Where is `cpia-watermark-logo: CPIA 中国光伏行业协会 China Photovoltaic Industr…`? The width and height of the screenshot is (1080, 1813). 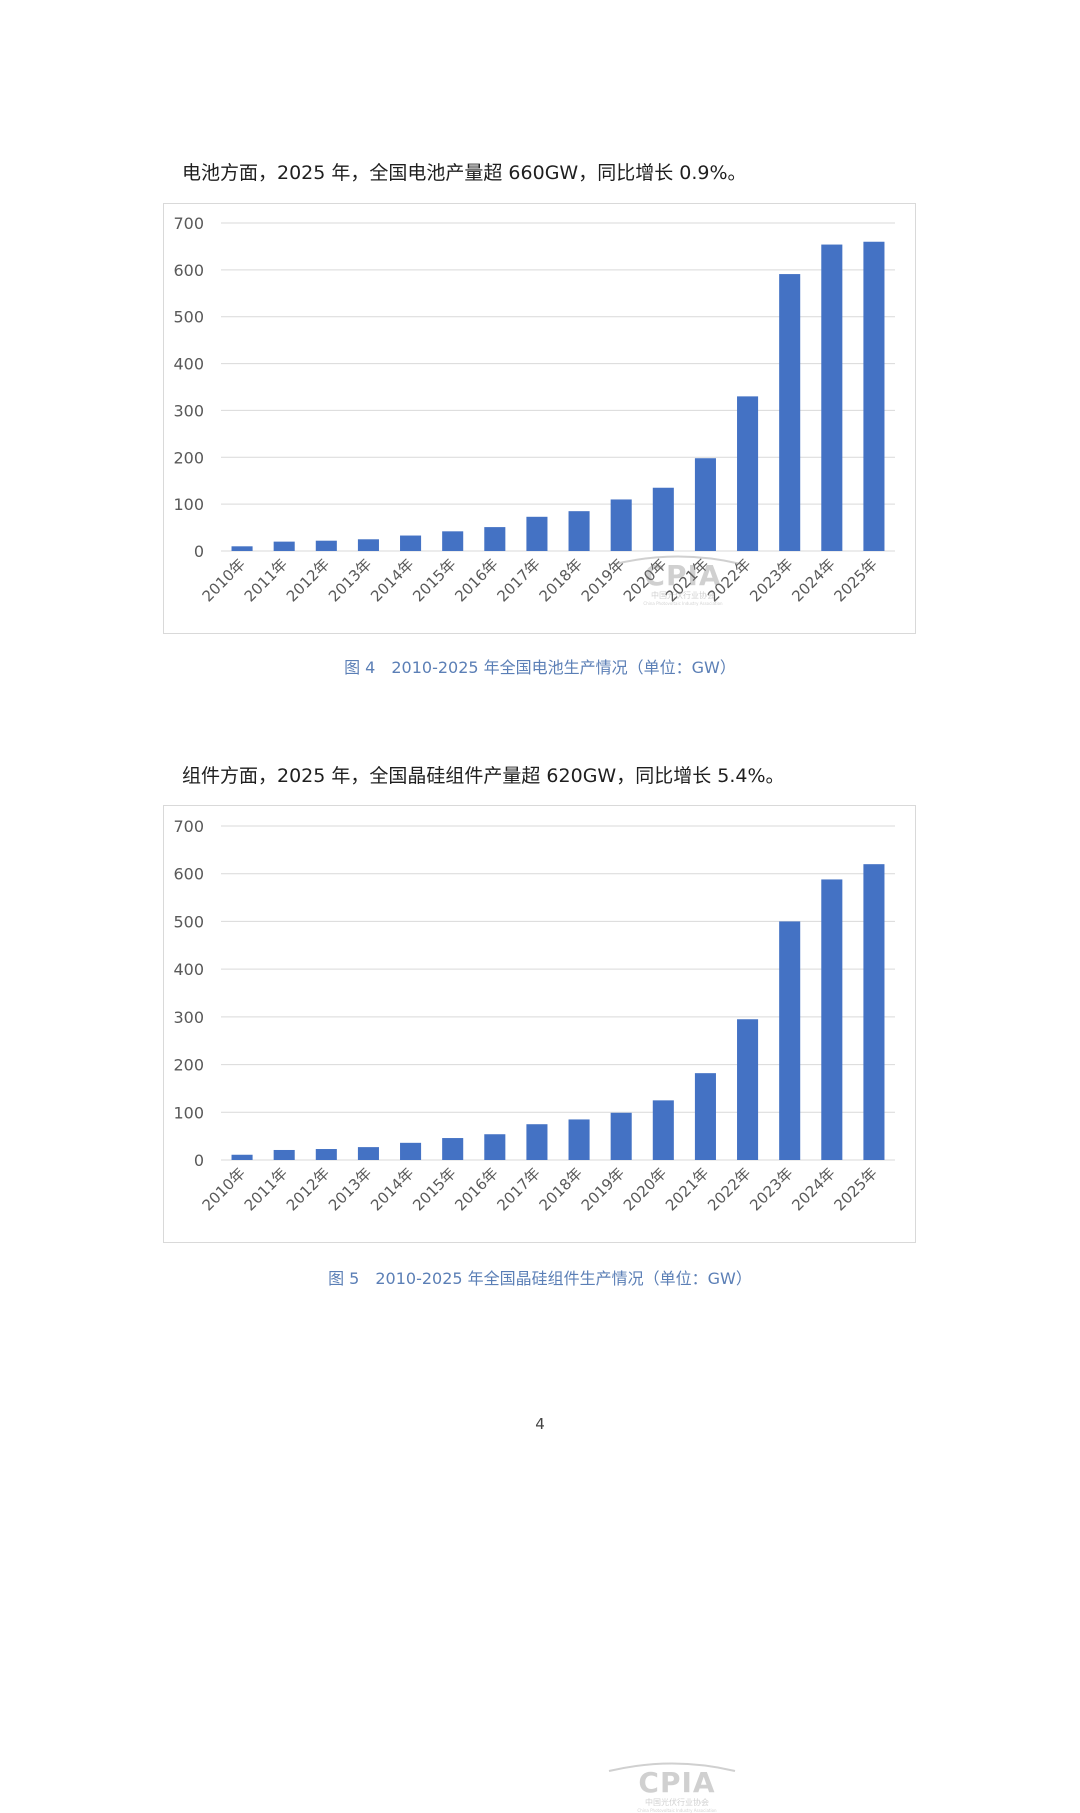
cpia-watermark-logo: CPIA 中国光伏行业协会 China Photovoltaic Industr… is located at coordinates (677, 1787).